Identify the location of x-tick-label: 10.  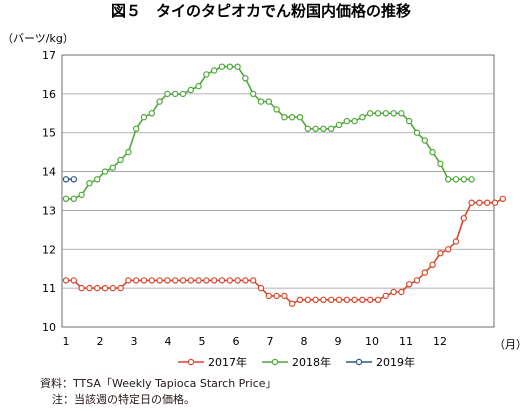
(372, 341).